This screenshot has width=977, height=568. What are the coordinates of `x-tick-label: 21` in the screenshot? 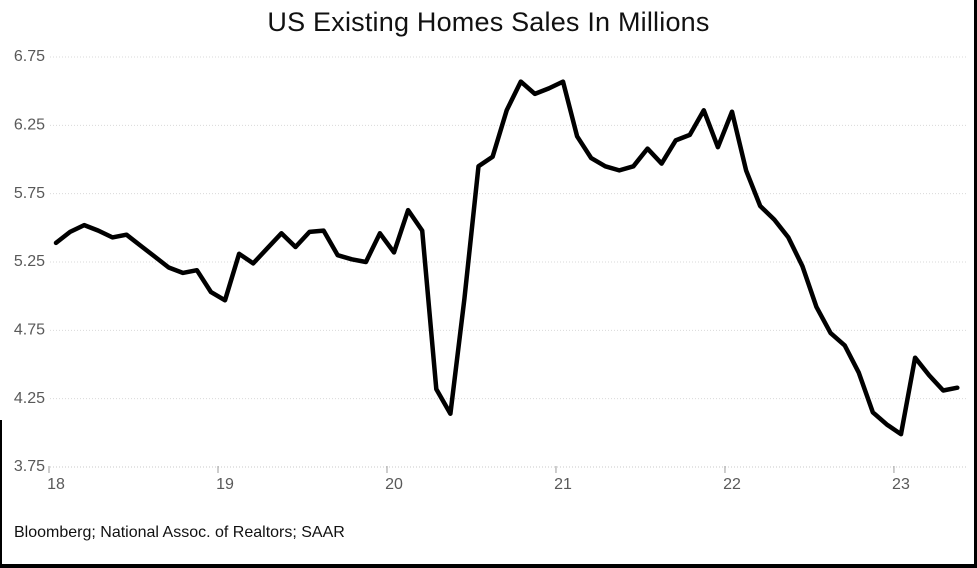 It's located at (563, 484).